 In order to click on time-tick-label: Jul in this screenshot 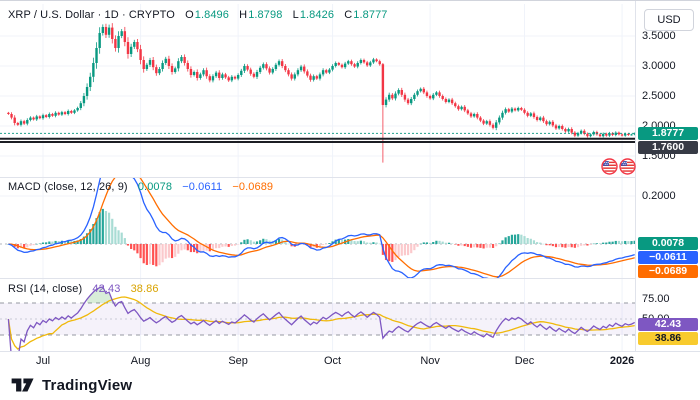, I will do `click(43, 361)`.